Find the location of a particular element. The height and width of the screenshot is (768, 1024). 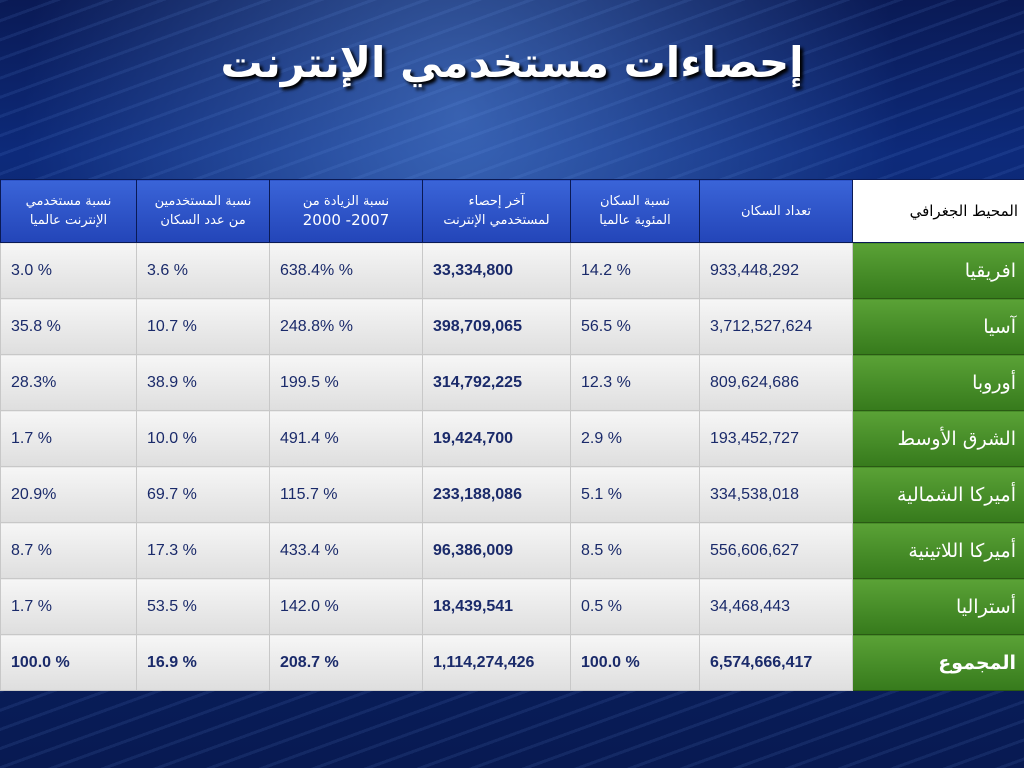

cell-population: 193,452,727 is located at coordinates (776, 438).